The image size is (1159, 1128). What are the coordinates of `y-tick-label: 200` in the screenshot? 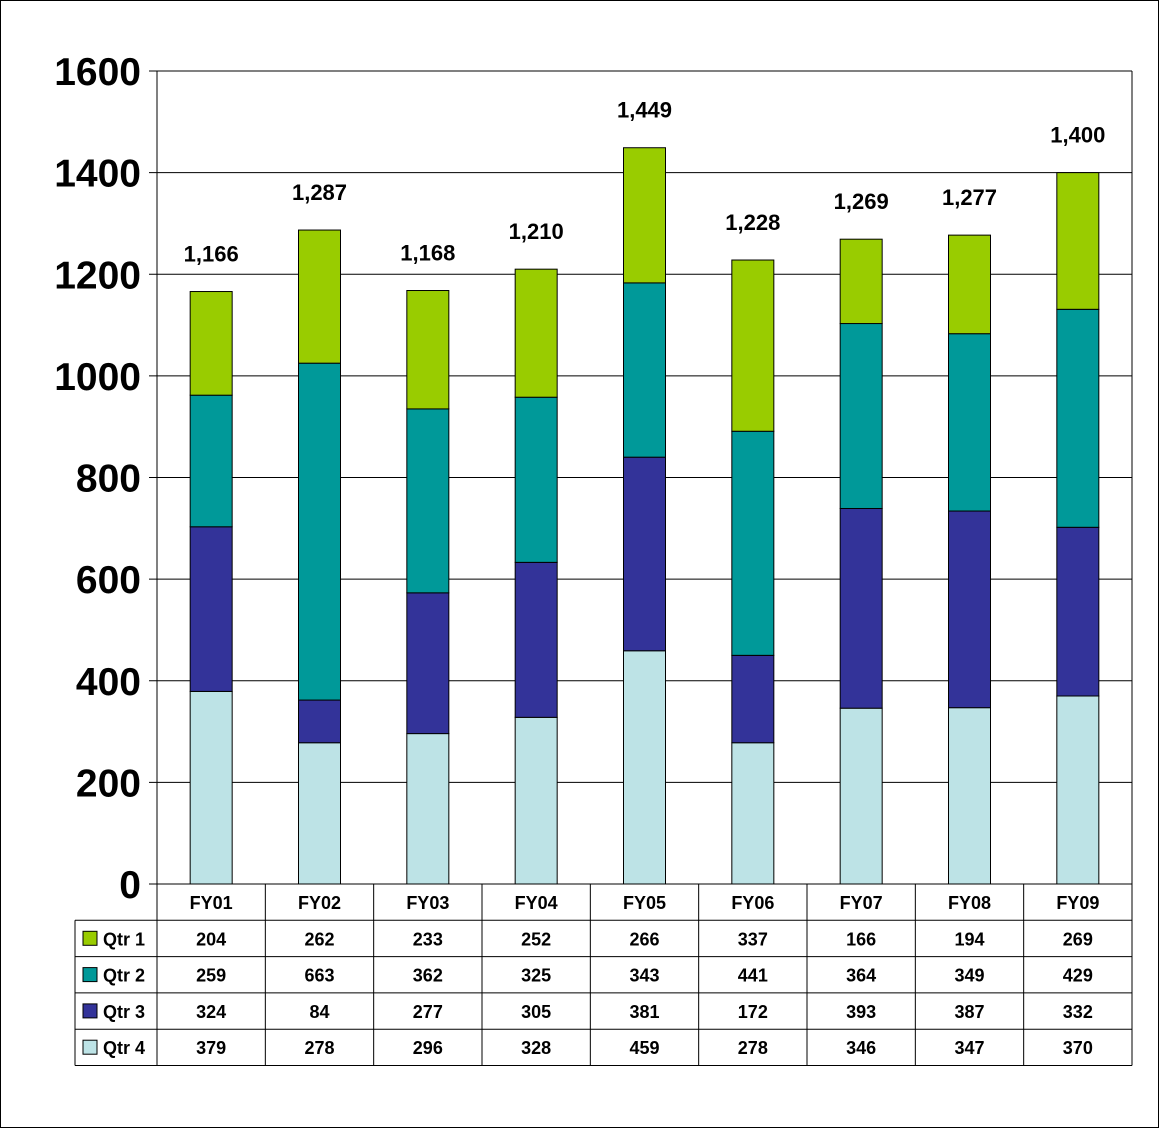 It's located at (108, 783).